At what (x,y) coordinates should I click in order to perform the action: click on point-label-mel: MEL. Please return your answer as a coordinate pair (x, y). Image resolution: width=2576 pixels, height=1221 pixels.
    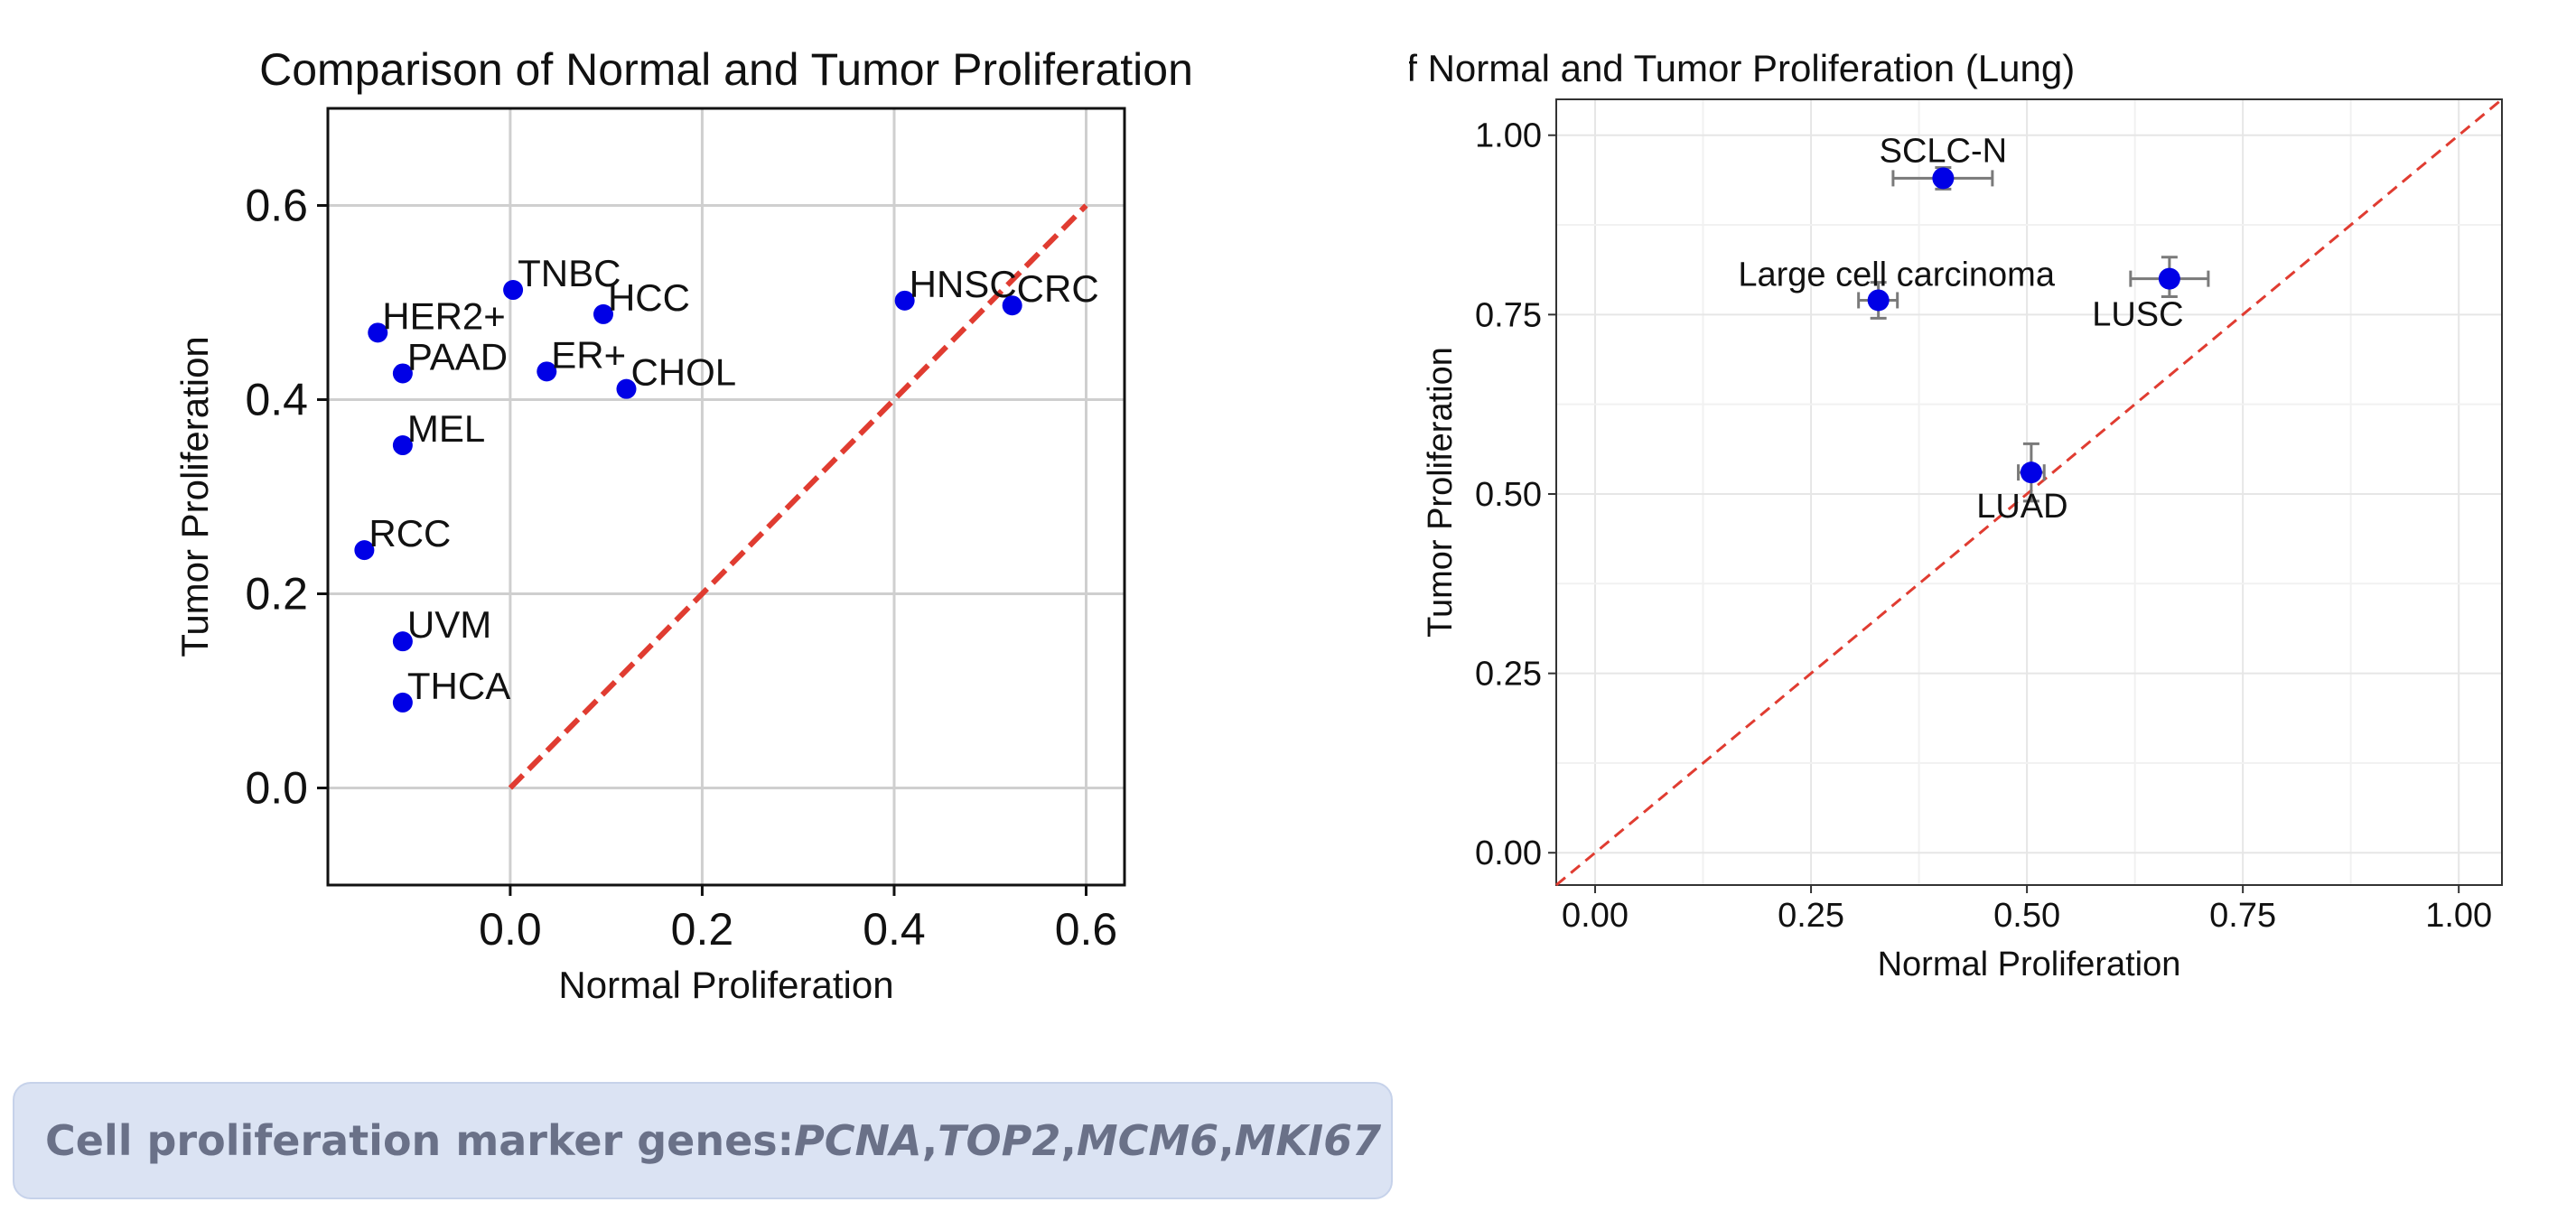
    Looking at the image, I should click on (446, 428).